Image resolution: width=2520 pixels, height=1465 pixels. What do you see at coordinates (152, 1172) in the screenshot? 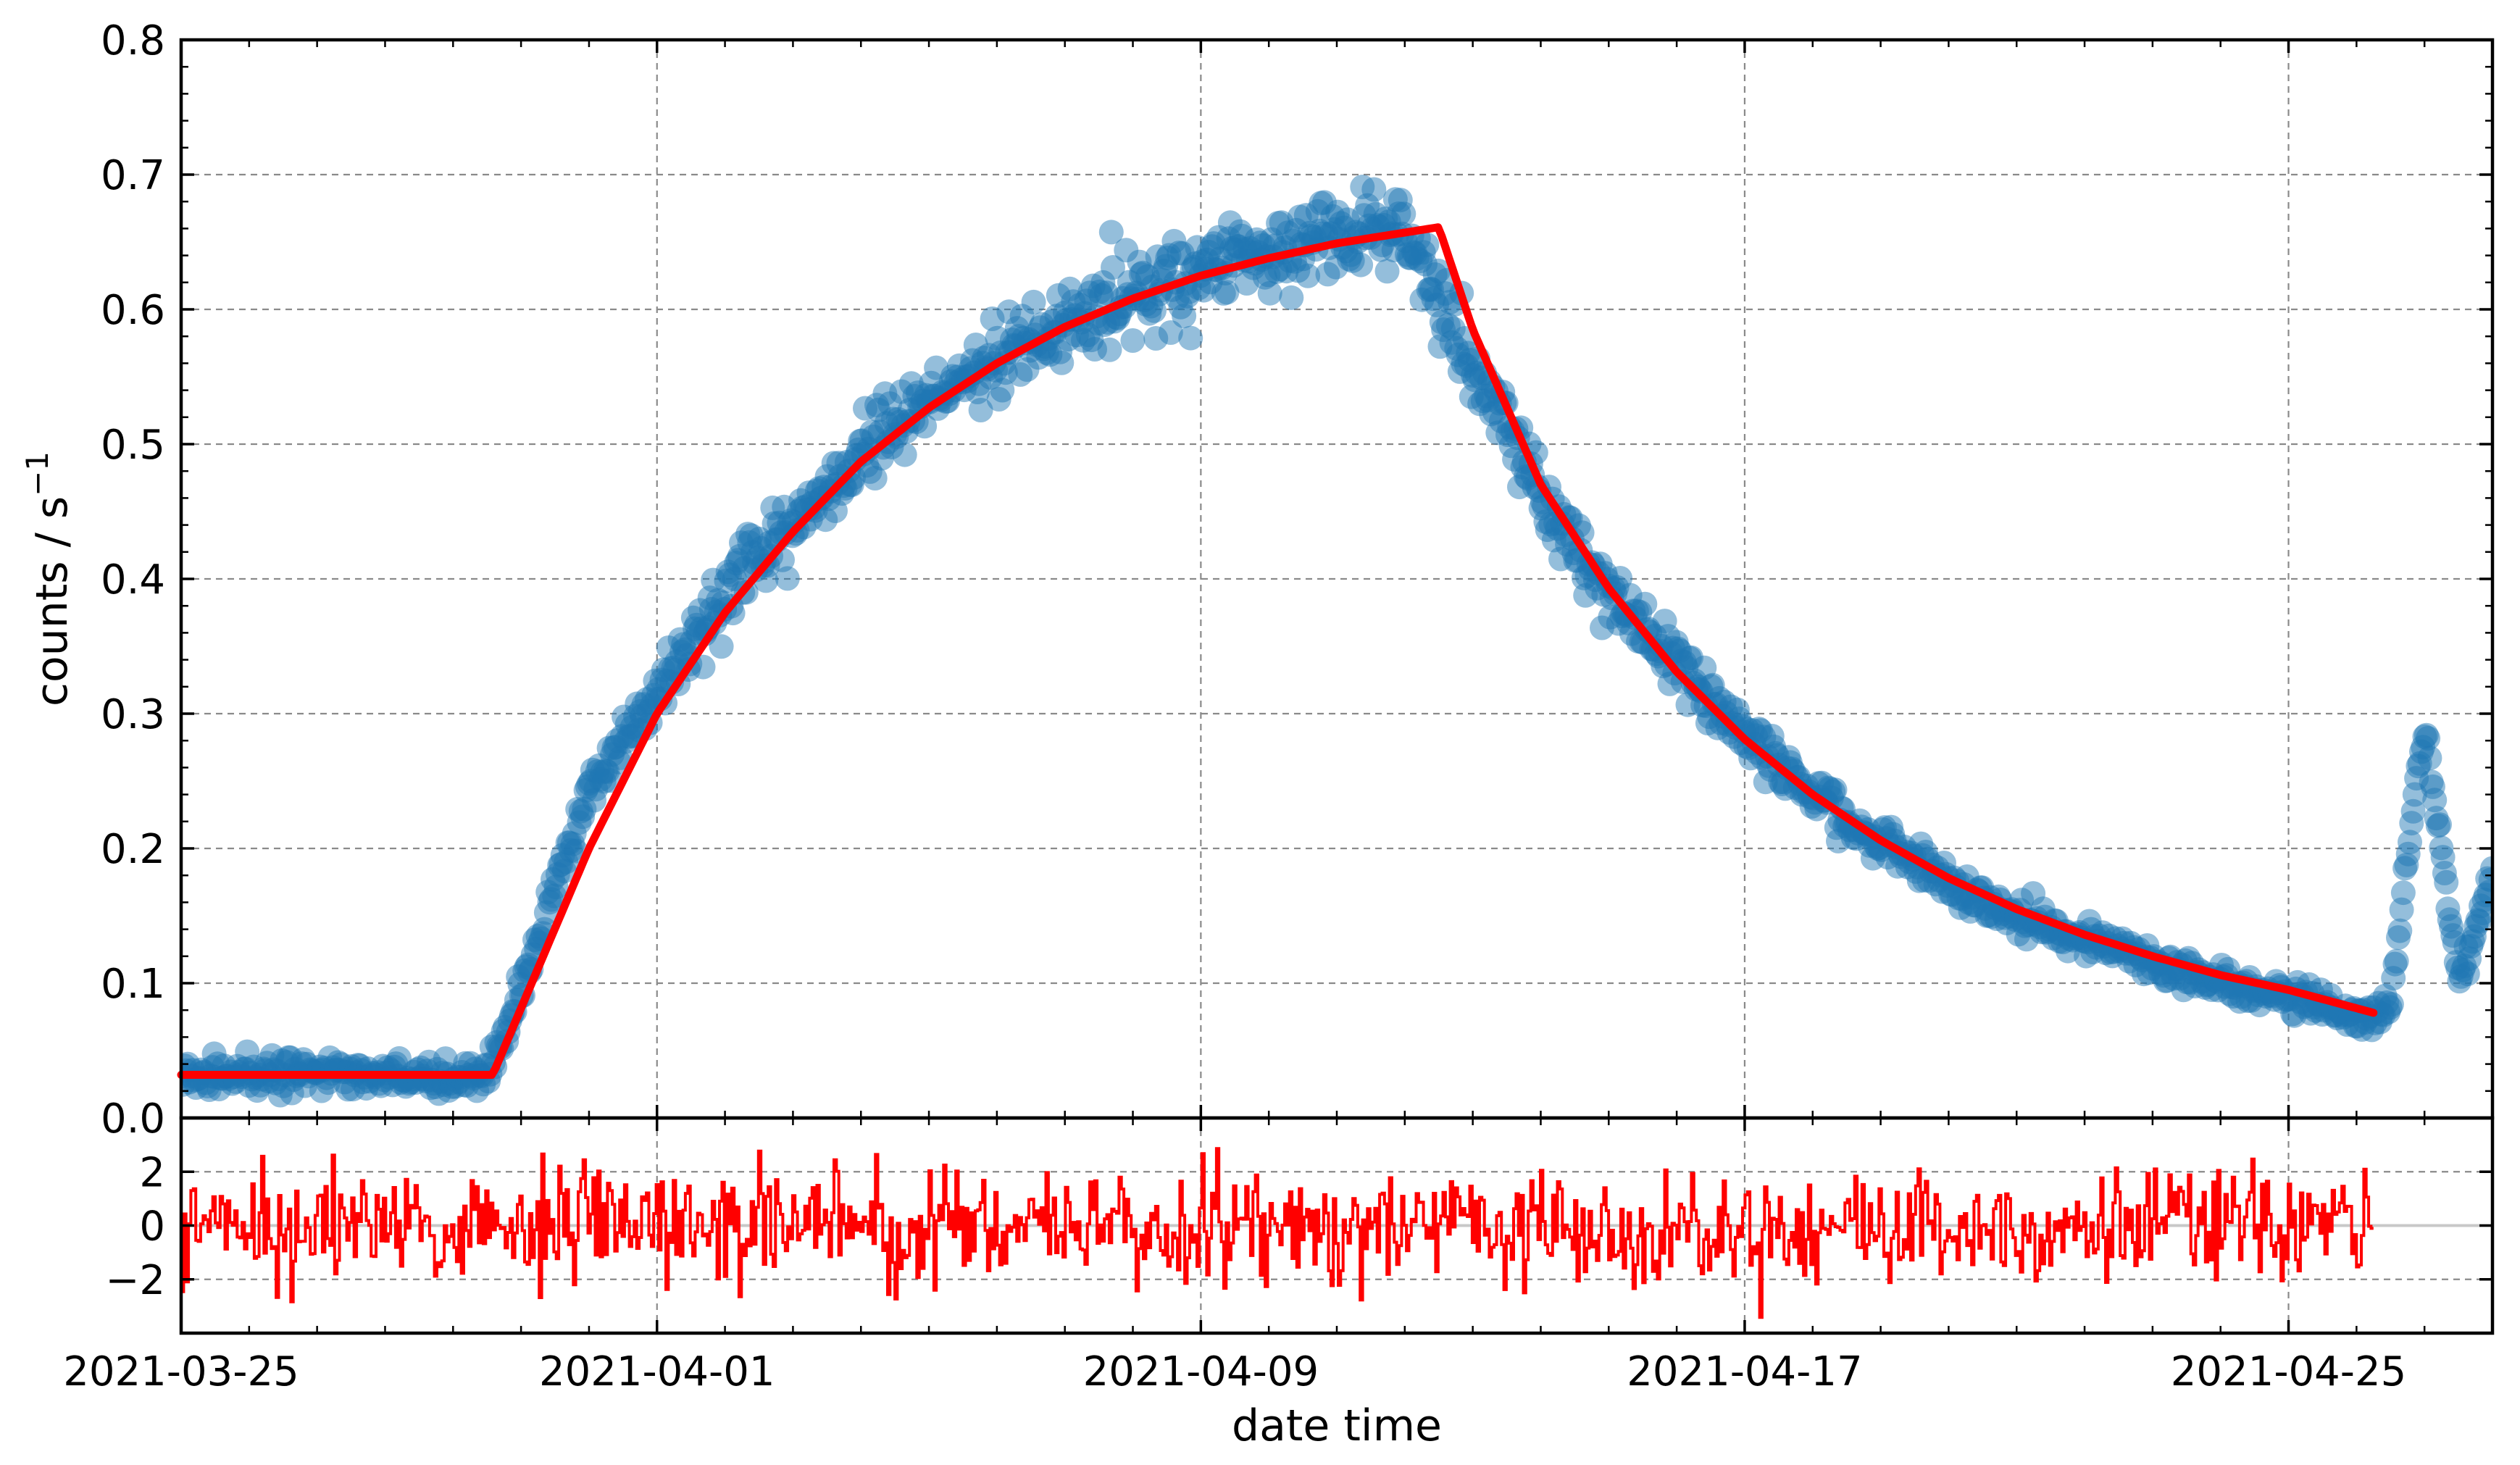
I see `resid-y-tick-label: 2` at bounding box center [152, 1172].